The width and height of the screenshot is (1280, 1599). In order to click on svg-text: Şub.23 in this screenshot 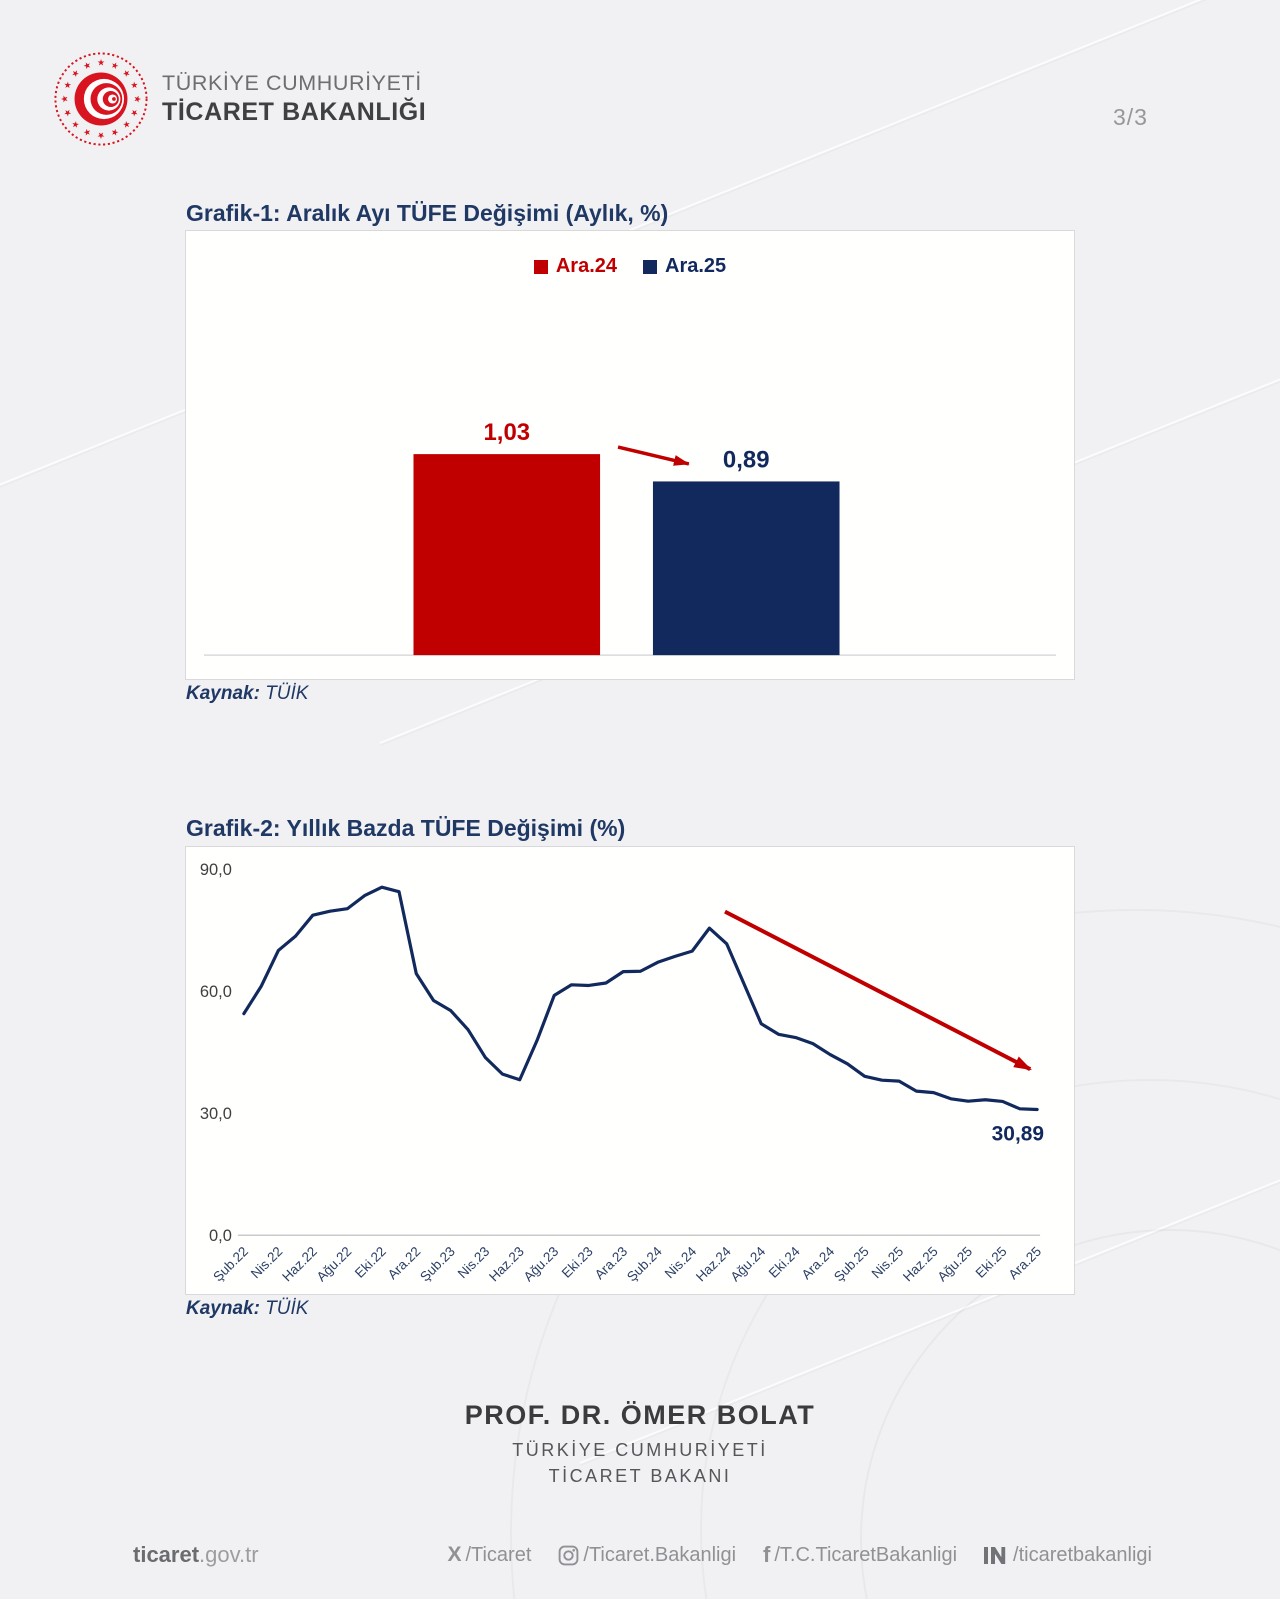, I will do `click(437, 1264)`.